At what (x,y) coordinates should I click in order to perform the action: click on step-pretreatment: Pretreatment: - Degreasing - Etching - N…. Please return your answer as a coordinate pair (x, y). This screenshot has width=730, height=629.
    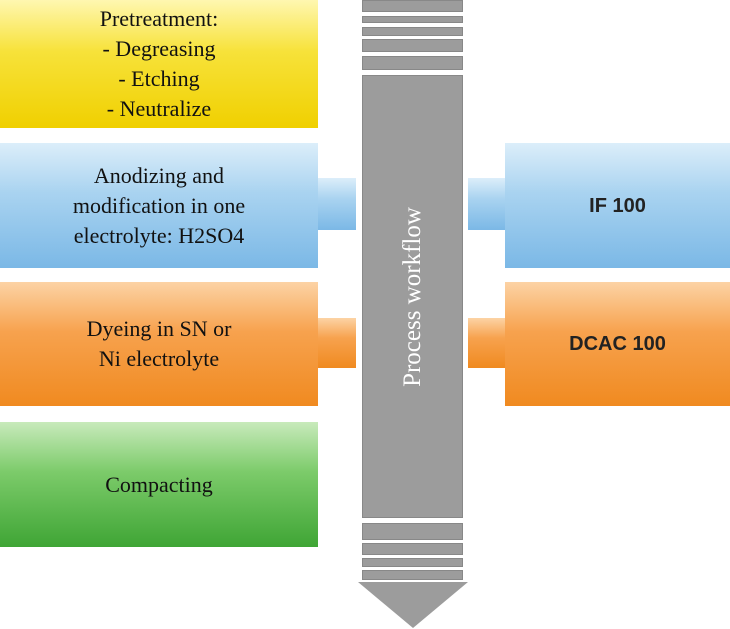
    Looking at the image, I should click on (159, 64).